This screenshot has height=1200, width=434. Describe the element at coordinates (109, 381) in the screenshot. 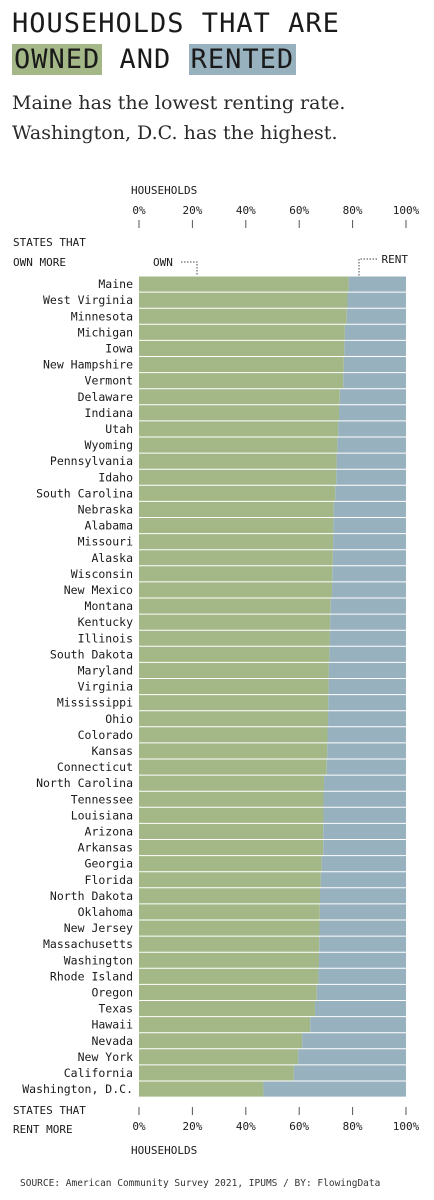

I see `state-label: Vermont` at that location.